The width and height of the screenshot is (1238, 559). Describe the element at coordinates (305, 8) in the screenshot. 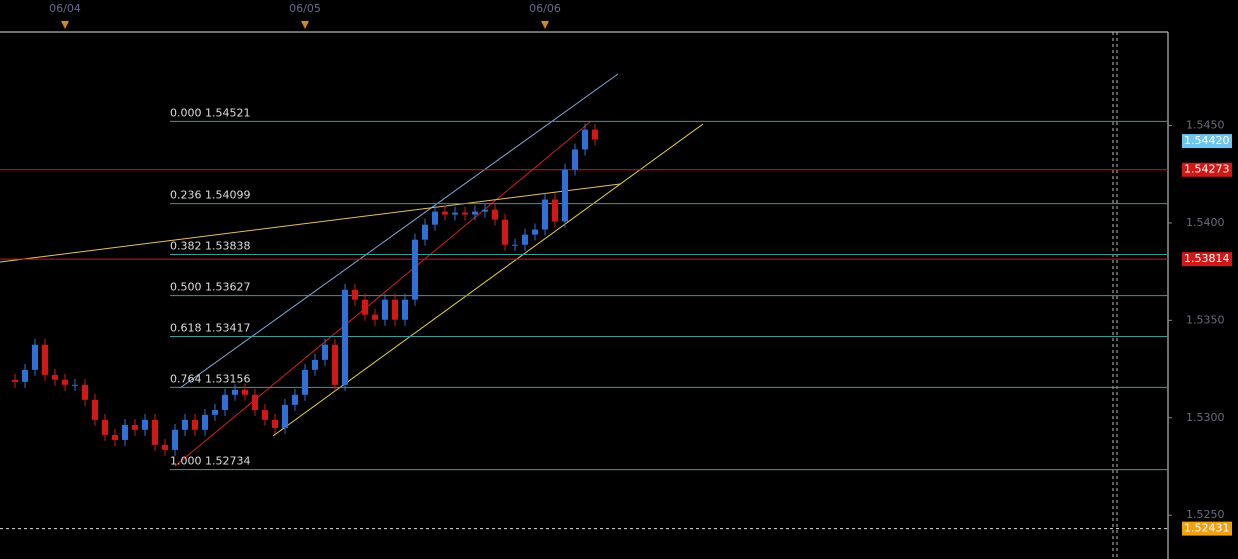

I see `x-tick-label: 06/05` at that location.